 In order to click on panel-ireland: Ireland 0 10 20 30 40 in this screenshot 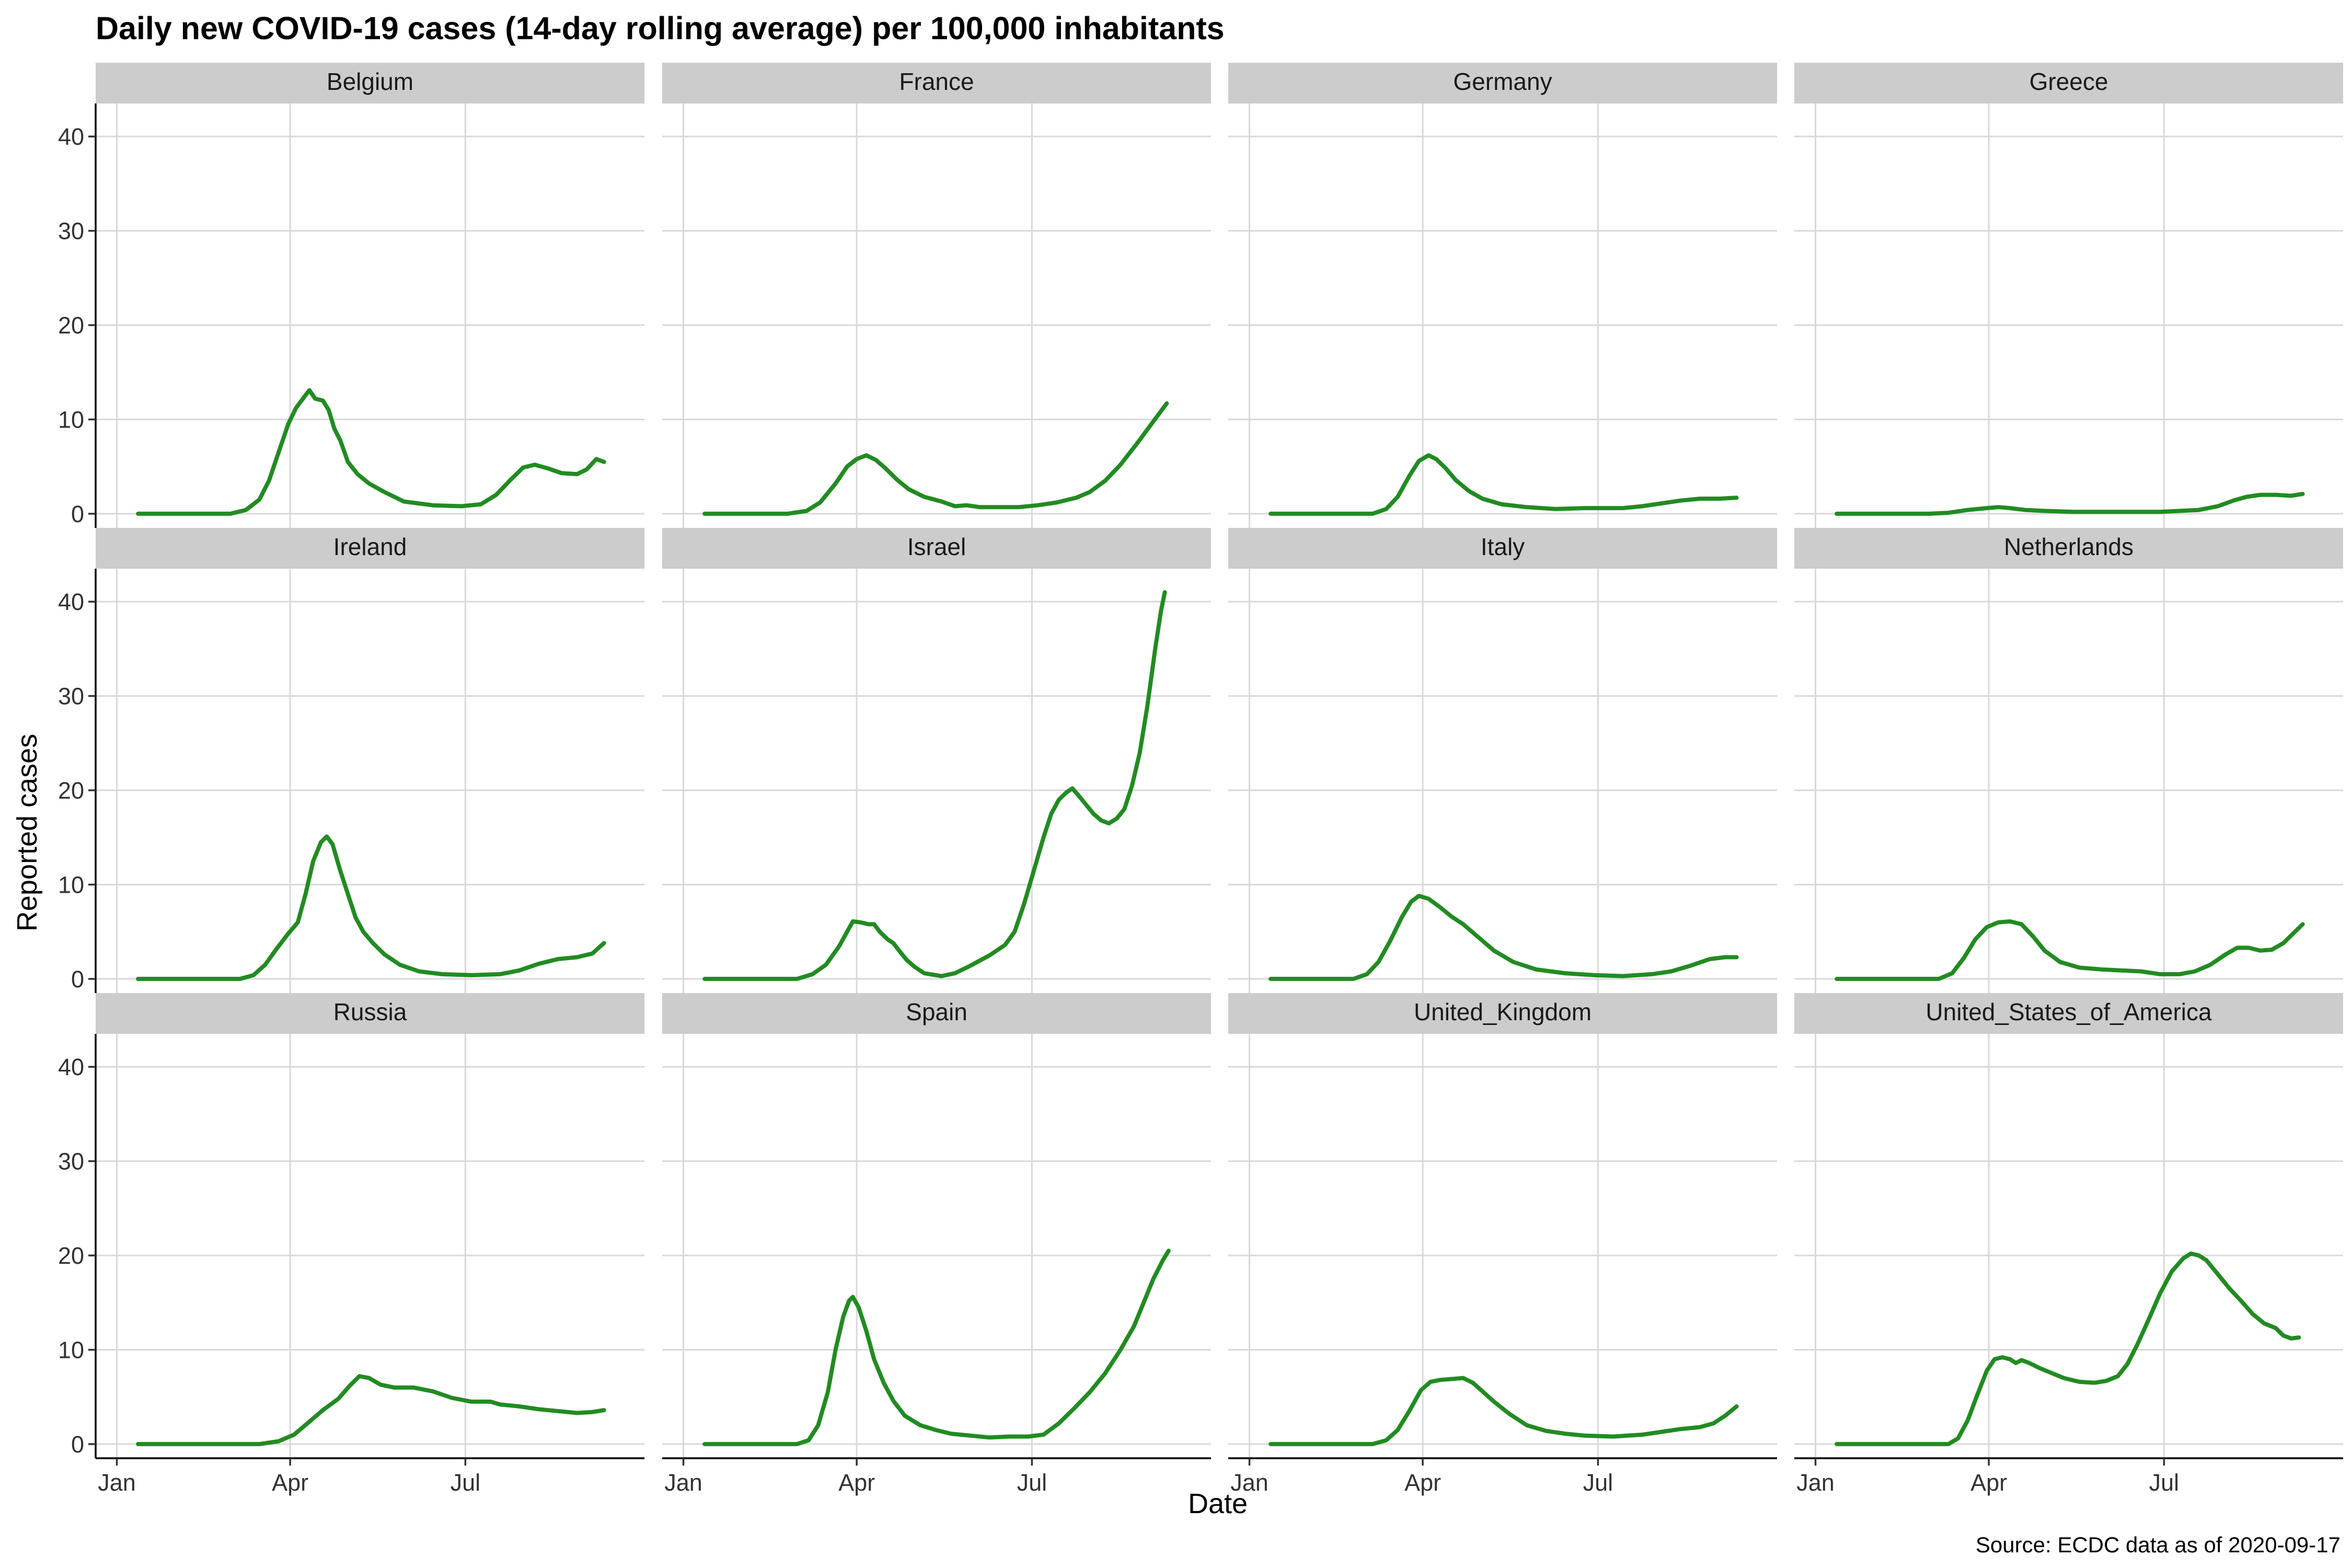, I will do `click(351, 760)`.